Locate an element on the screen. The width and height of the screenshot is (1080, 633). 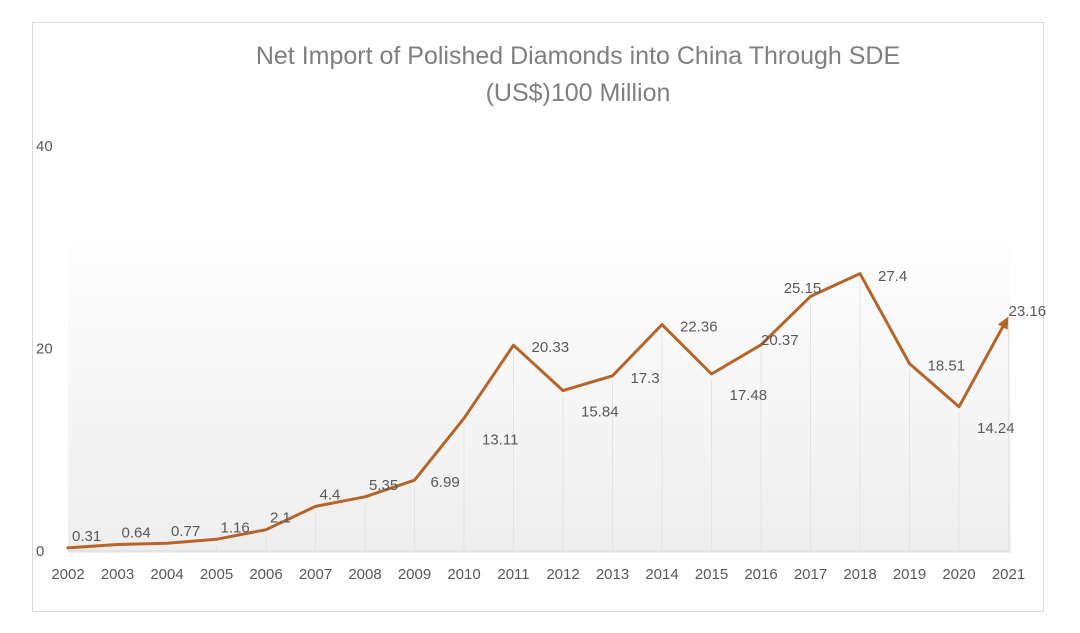
y-tick-label: 0 is located at coordinates (40, 551).